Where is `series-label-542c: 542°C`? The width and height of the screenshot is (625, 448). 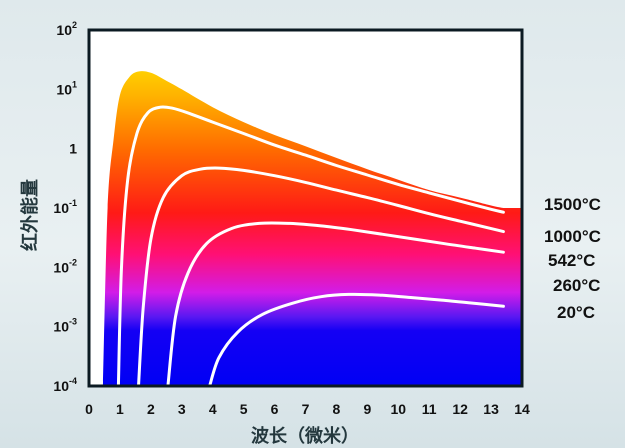 series-label-542c: 542°C is located at coordinates (571, 260).